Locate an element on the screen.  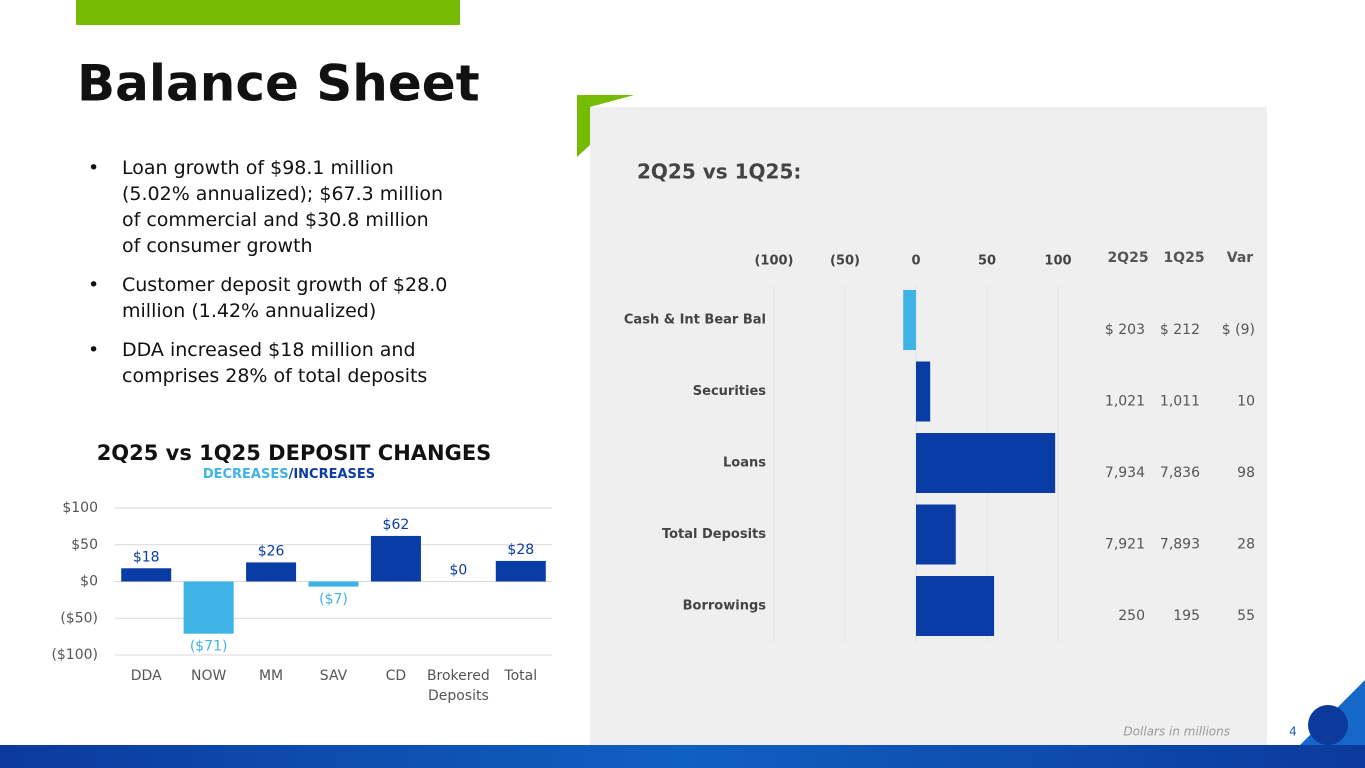
chart-subtitle: DECREASES/INCREASES is located at coordinates (289, 474).